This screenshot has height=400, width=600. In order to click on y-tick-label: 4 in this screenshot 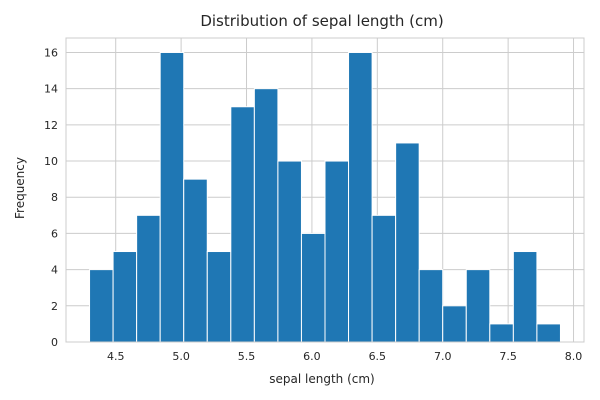, I will do `click(54, 270)`.